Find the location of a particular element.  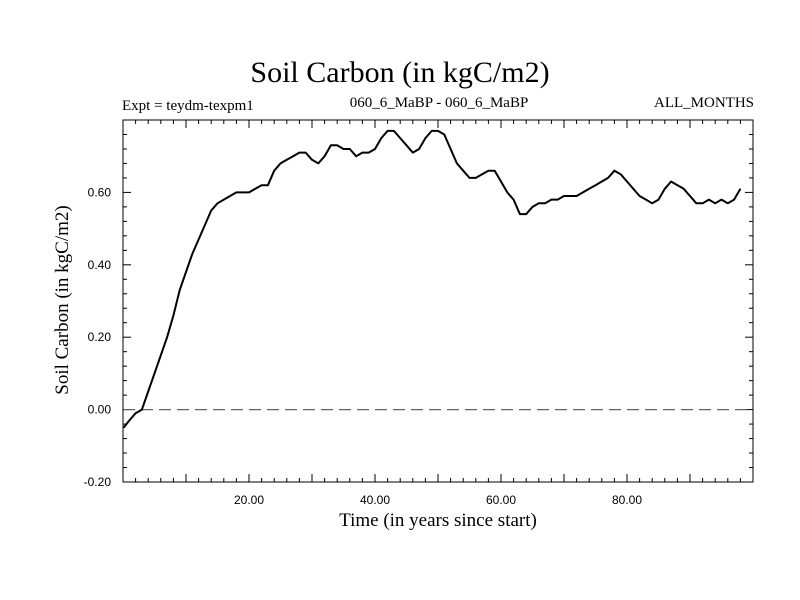

y-axis-label: Soil Carbon (in kgC/m2) is located at coordinates (62, 300).